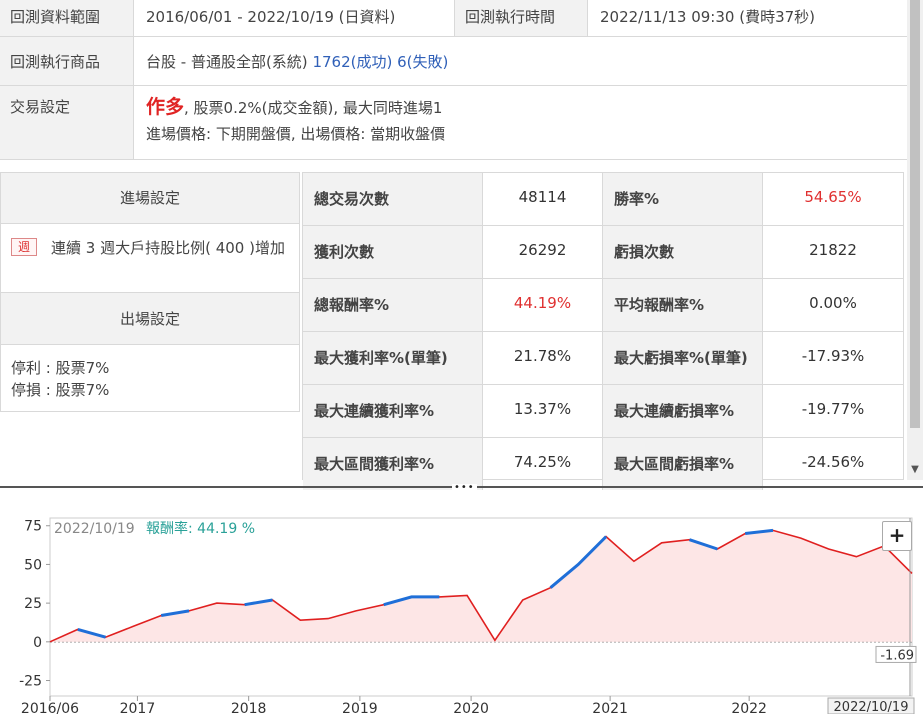 The height and width of the screenshot is (714, 923). I want to click on y-tick-label: 0, so click(37, 643).